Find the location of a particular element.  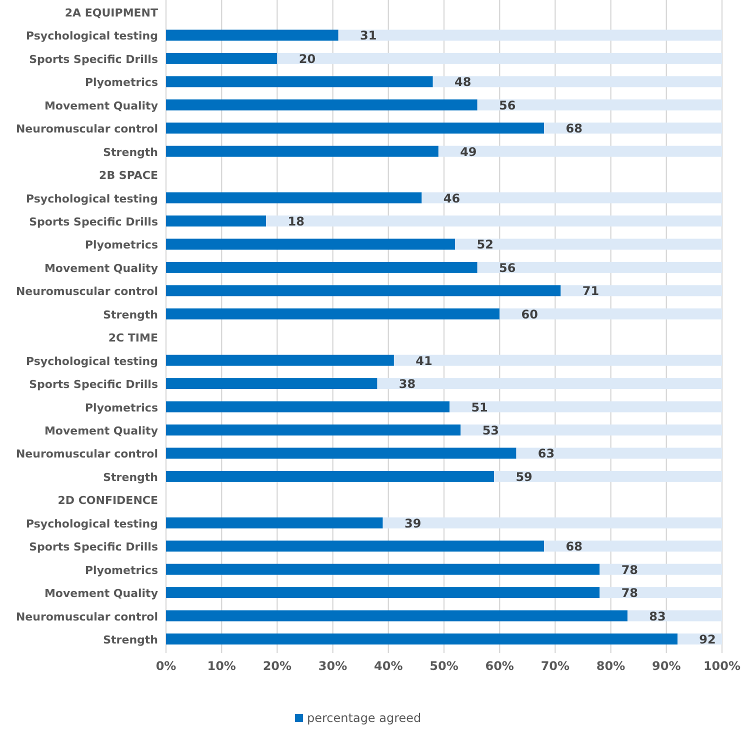

y-tick-label: 2B SPACE is located at coordinates (128, 175).